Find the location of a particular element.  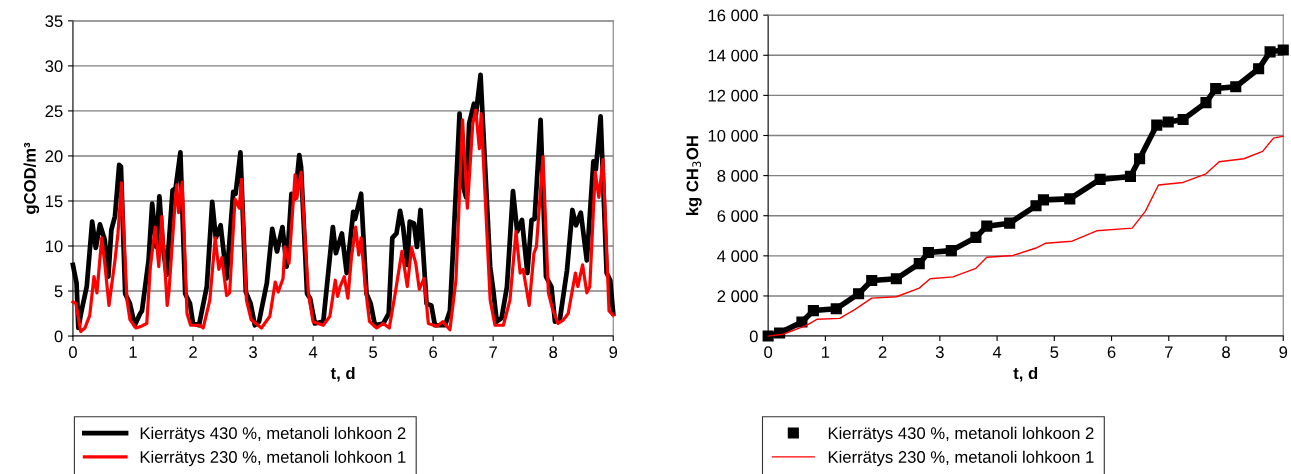

y-axis-title: kg CH$_{3}$OH is located at coordinates (694, 176).